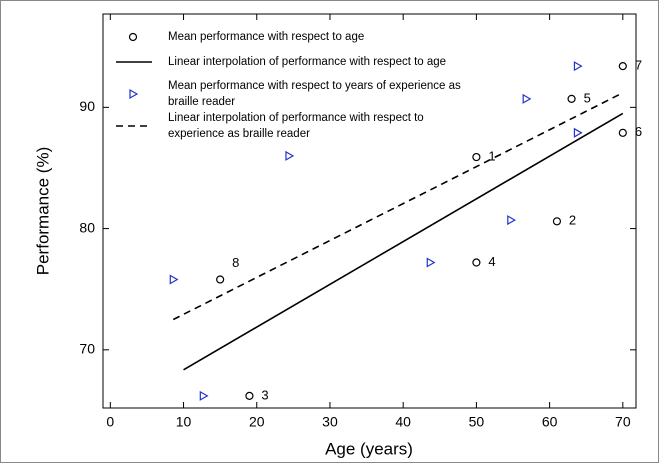  What do you see at coordinates (235, 262) in the screenshot?
I see `point-label: 8` at bounding box center [235, 262].